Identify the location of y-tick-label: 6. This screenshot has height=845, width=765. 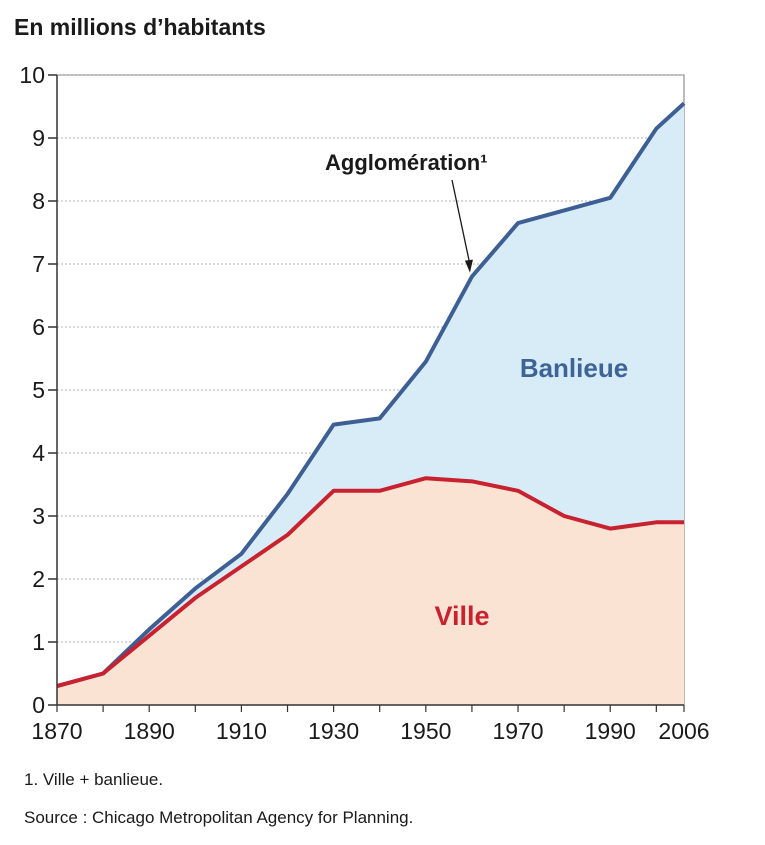
(38, 327).